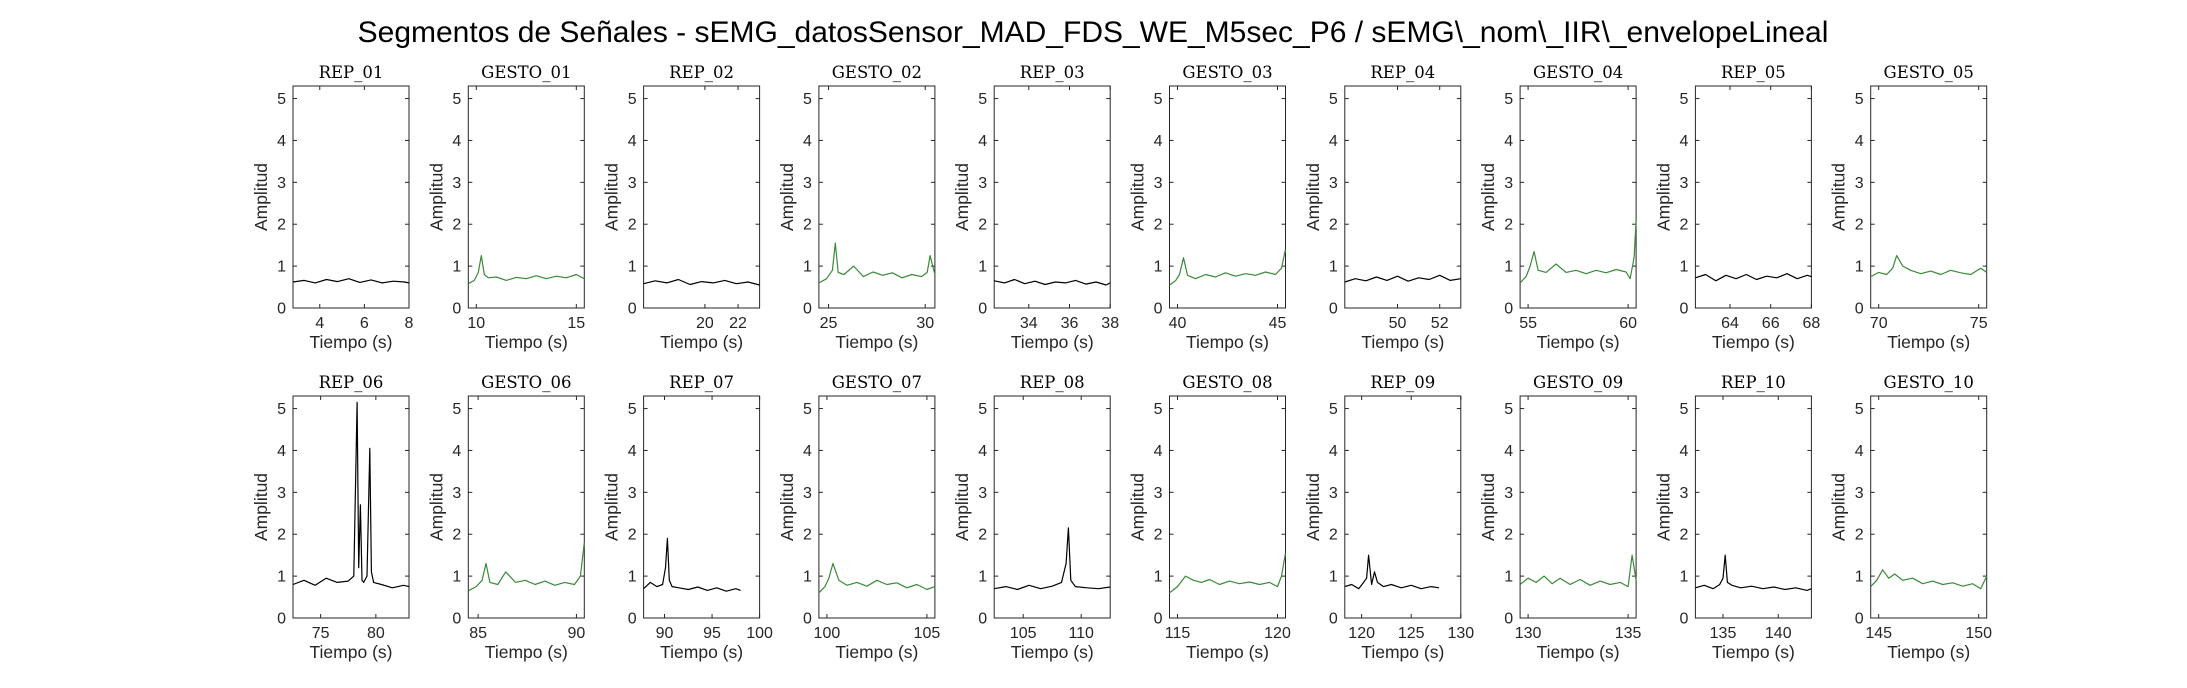 The image size is (2187, 688). I want to click on subplot-title: REP_05, so click(1753, 72).